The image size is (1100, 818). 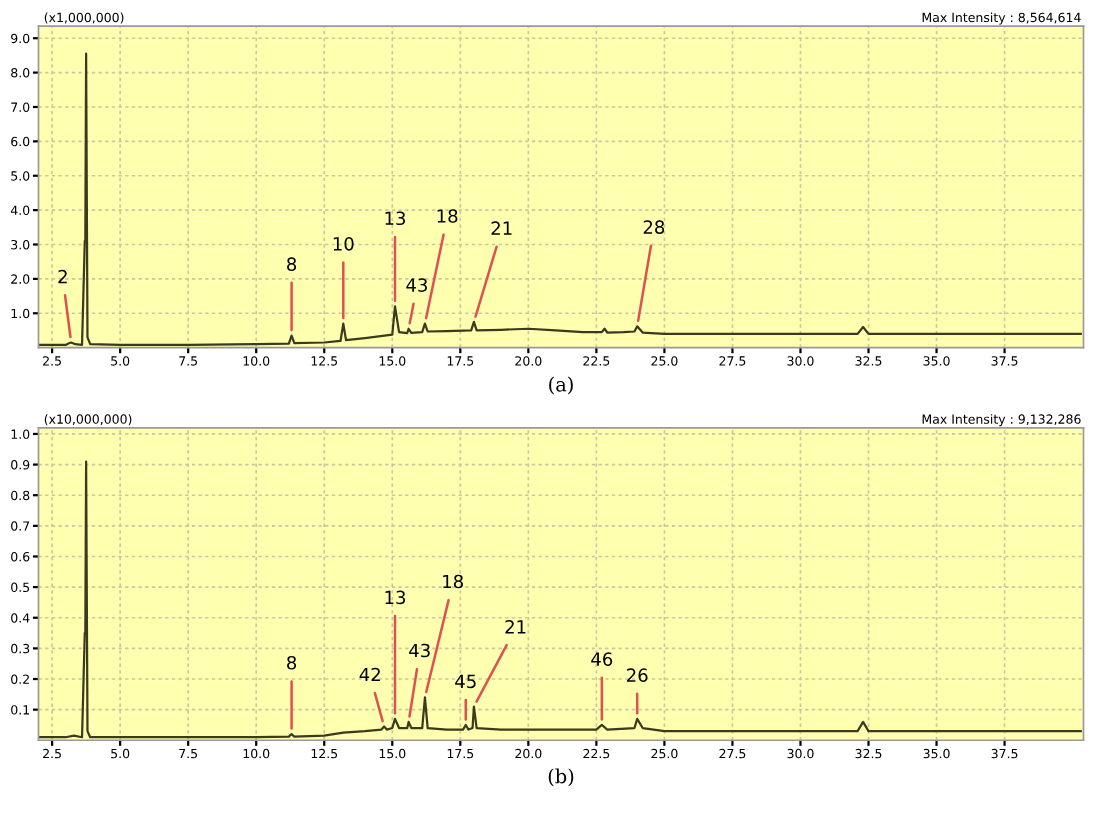 What do you see at coordinates (465, 681) in the screenshot?
I see `annotation: 45` at bounding box center [465, 681].